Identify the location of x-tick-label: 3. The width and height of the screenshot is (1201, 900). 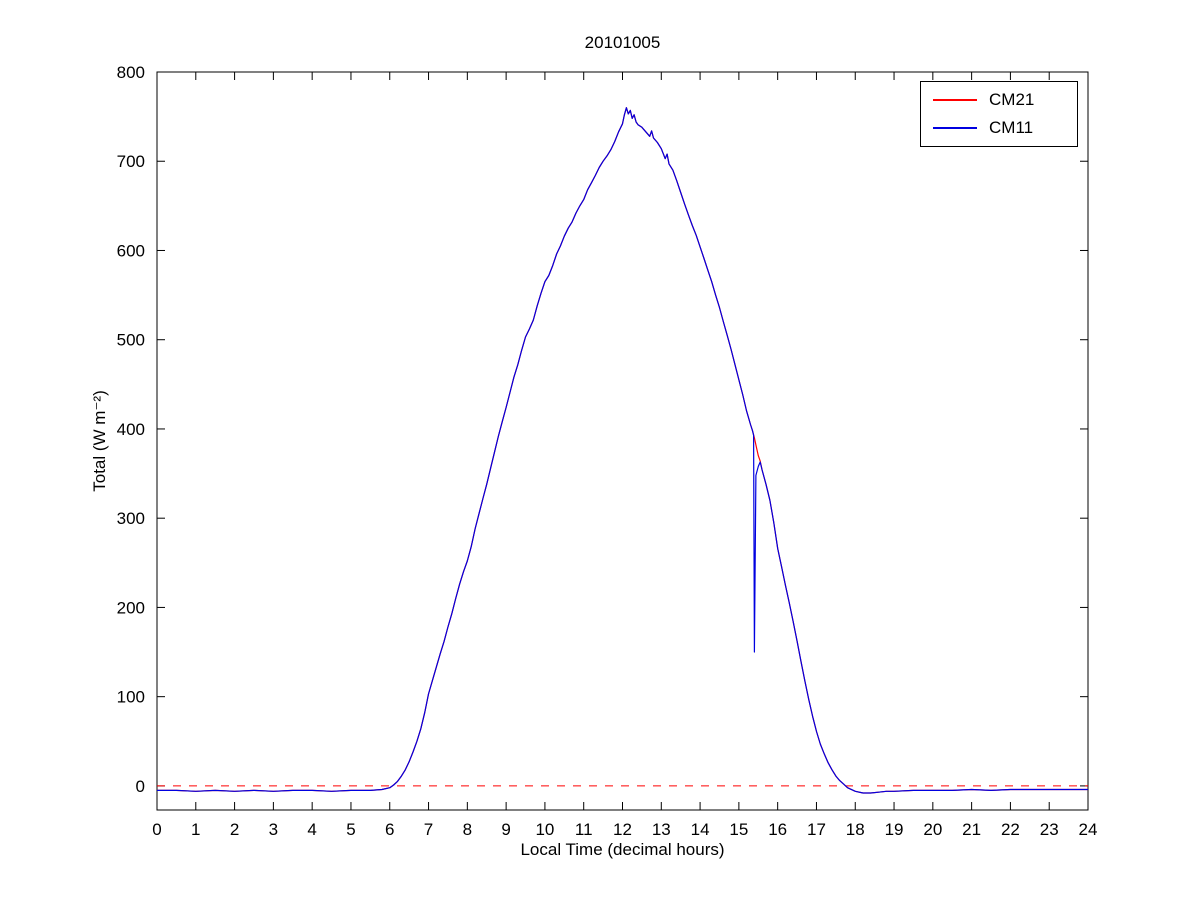
(273, 829).